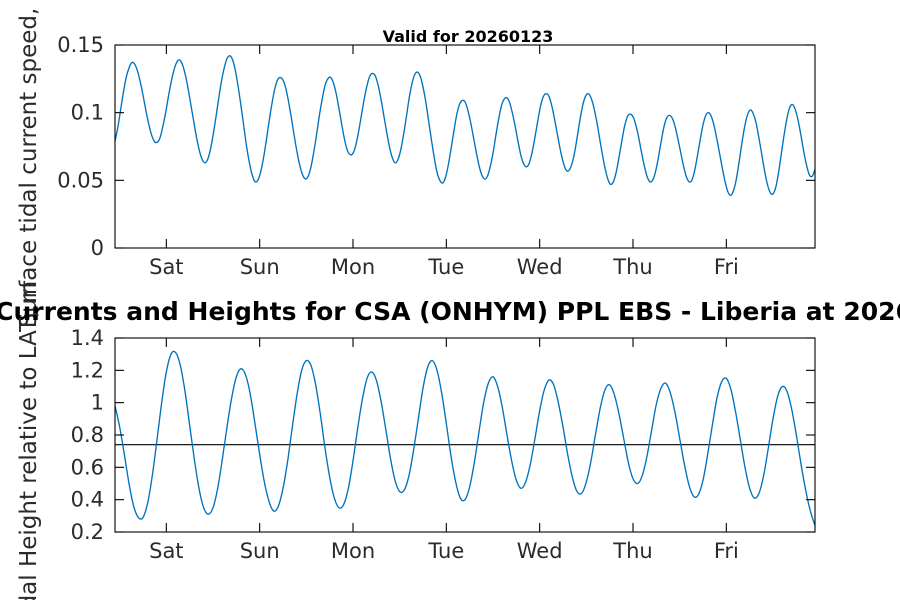  I want to click on y-tick-label: 1, so click(97, 403).